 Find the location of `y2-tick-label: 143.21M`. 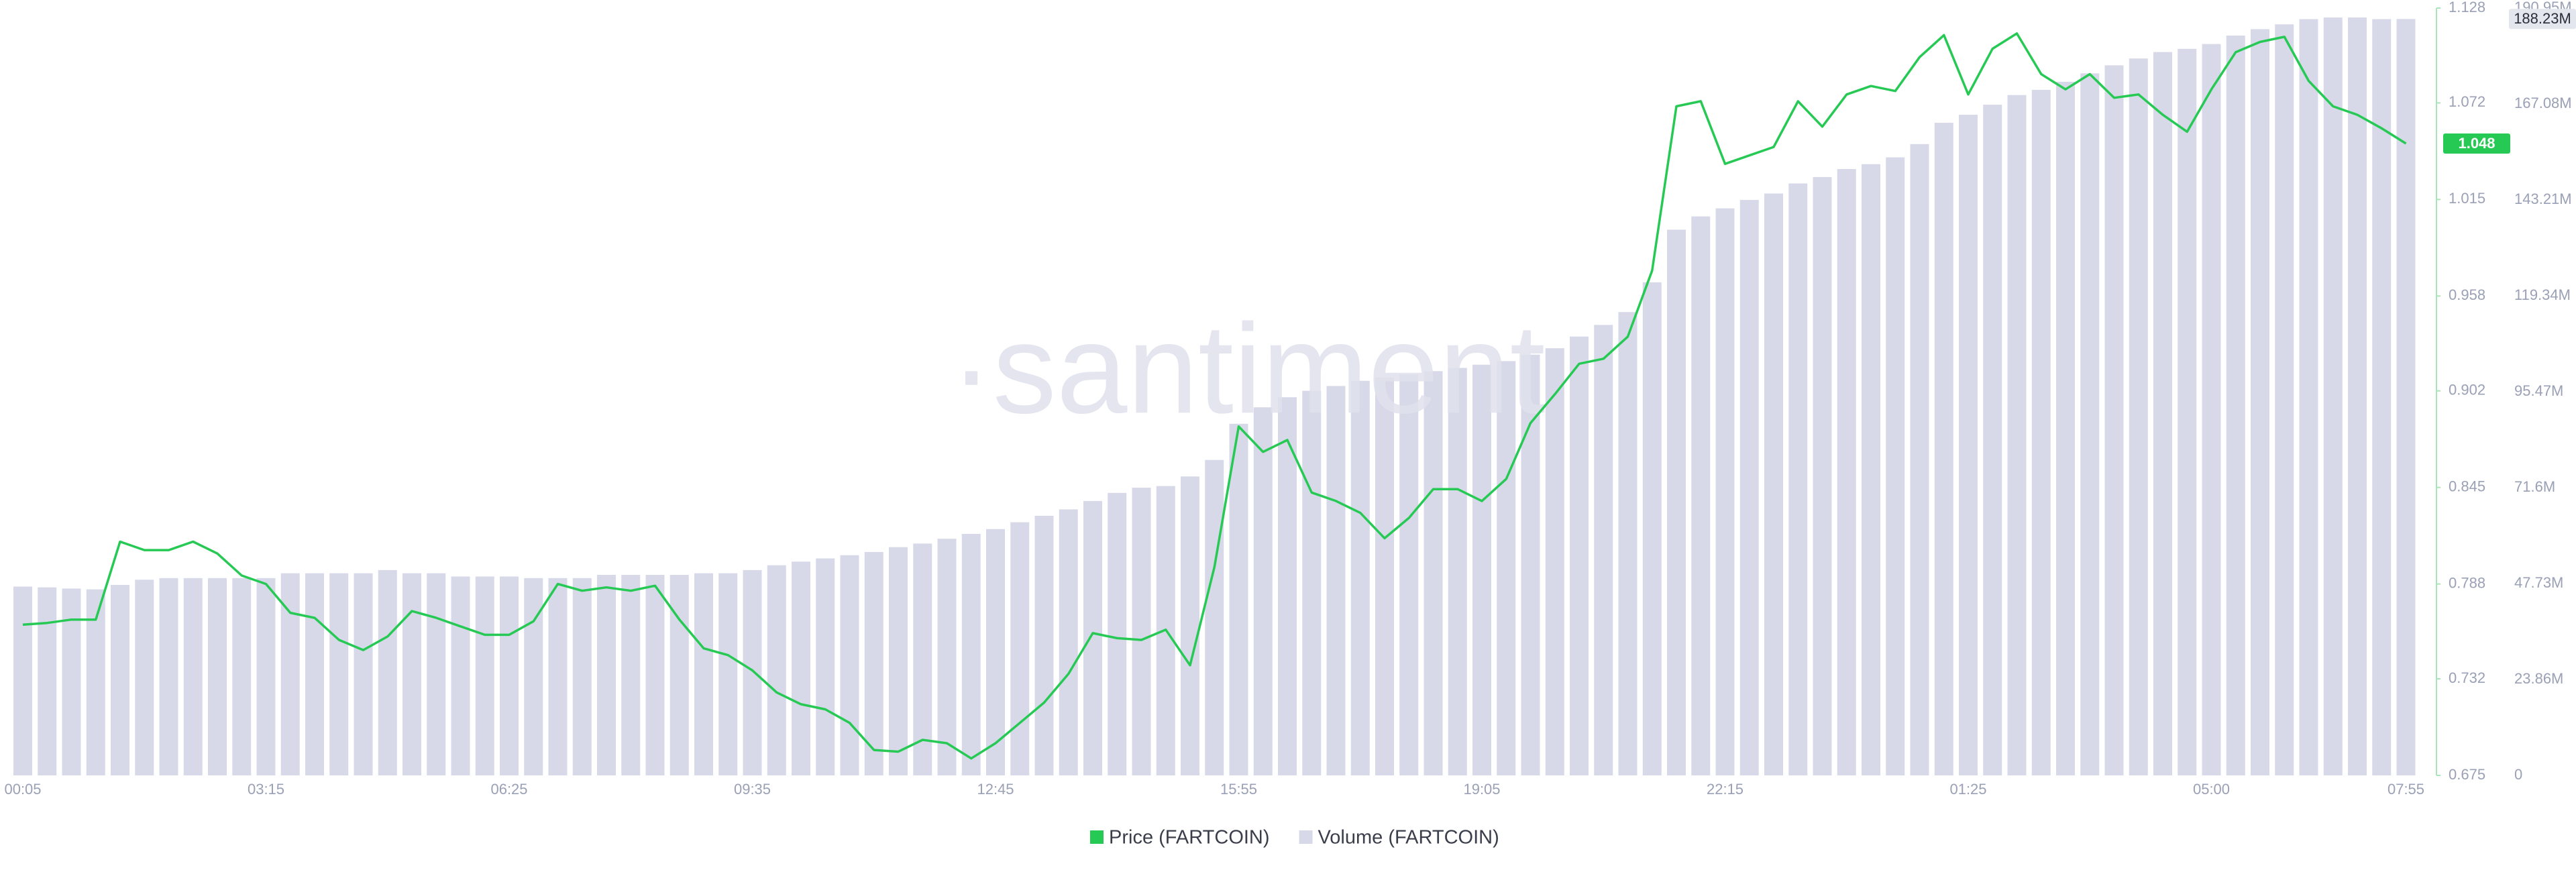

y2-tick-label: 143.21M is located at coordinates (2543, 198).